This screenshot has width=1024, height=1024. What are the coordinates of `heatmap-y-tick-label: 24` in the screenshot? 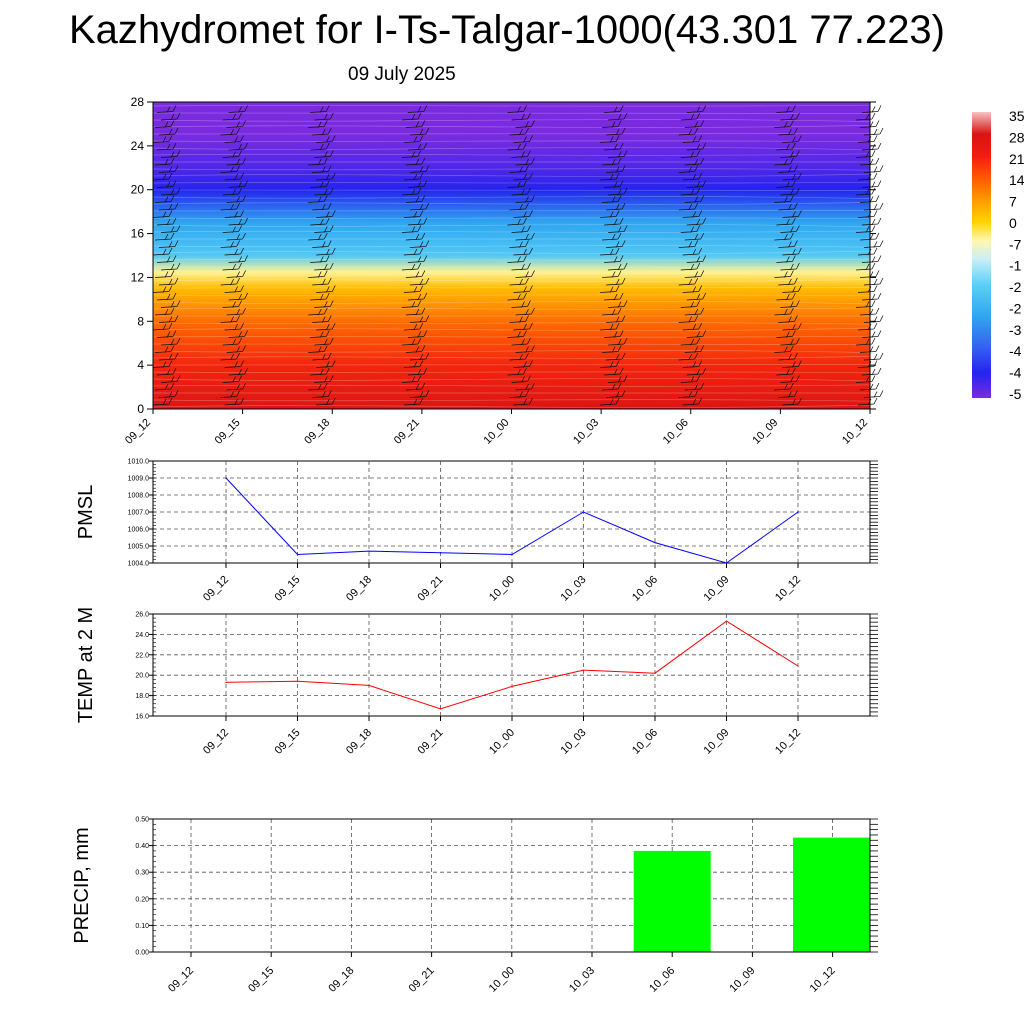 It's located at (138, 146).